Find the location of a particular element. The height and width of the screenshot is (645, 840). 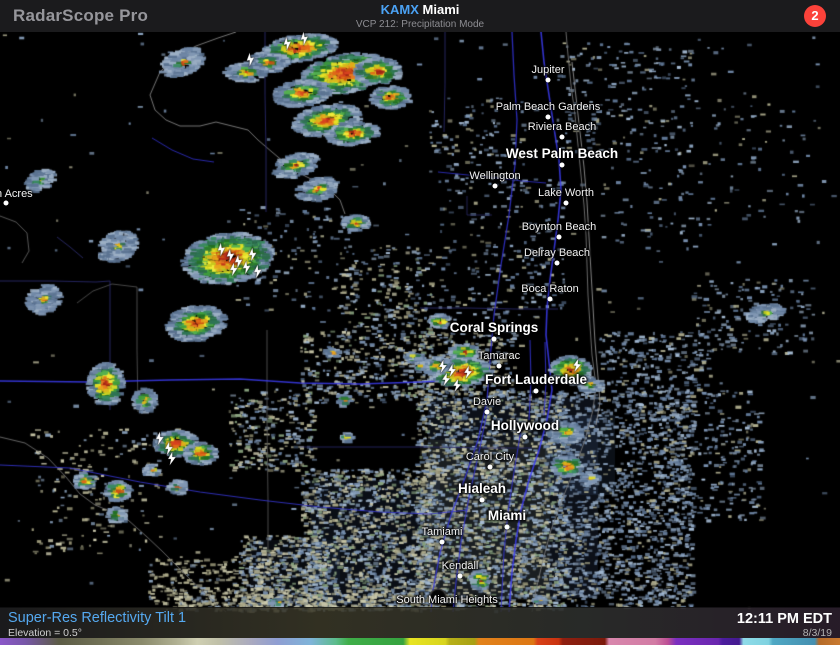

vcp-mode-label: VCP 212: Precipitation Mode is located at coordinates (420, 24).